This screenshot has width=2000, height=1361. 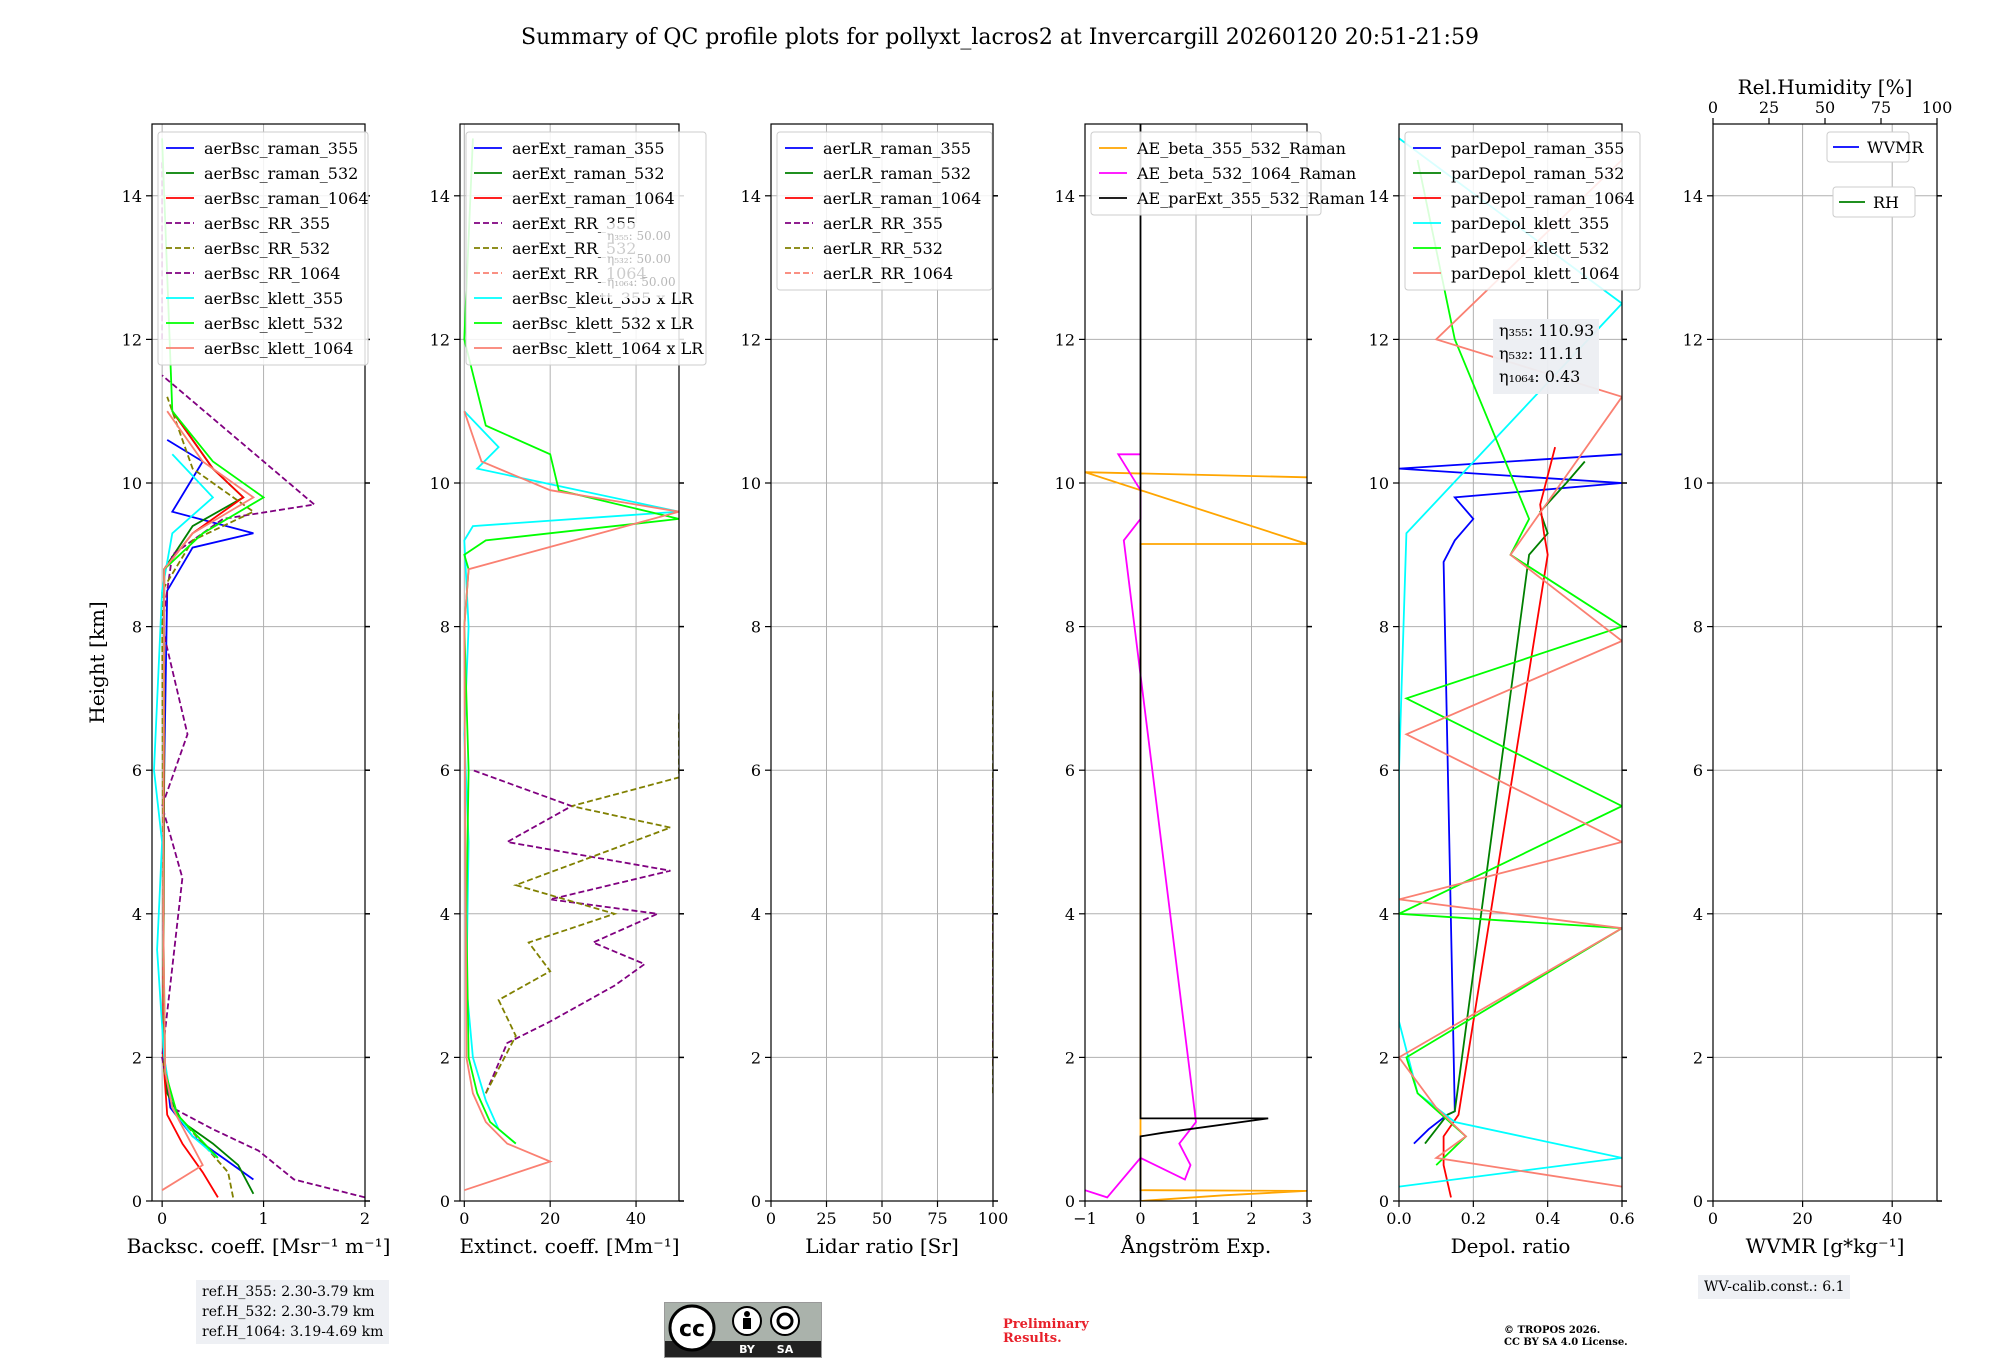 I want to click on legend-label: aerLR_RR_532, so click(x=883, y=248).